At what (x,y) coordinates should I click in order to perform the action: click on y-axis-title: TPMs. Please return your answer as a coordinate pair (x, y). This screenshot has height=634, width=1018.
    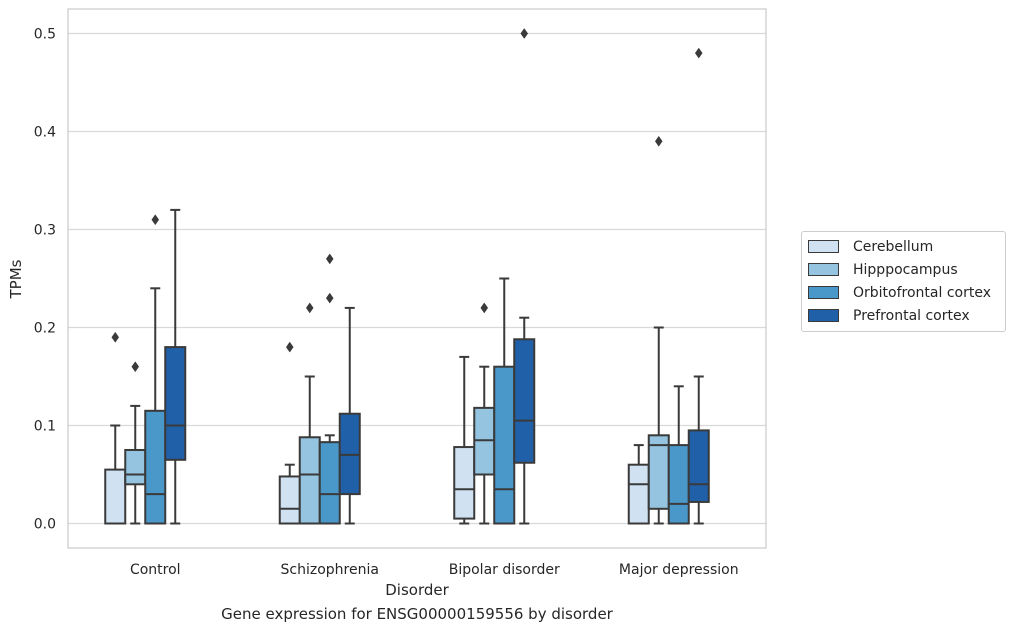
    Looking at the image, I should click on (16, 279).